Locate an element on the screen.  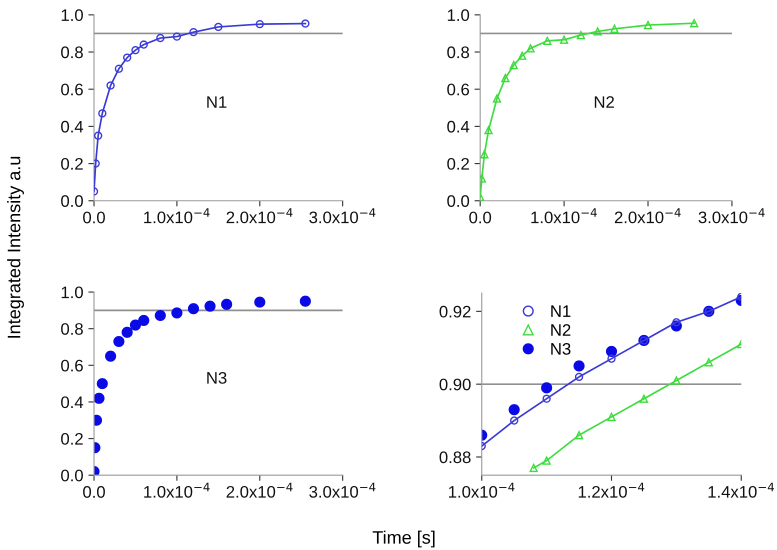
legend-label: N2 is located at coordinates (560, 330).